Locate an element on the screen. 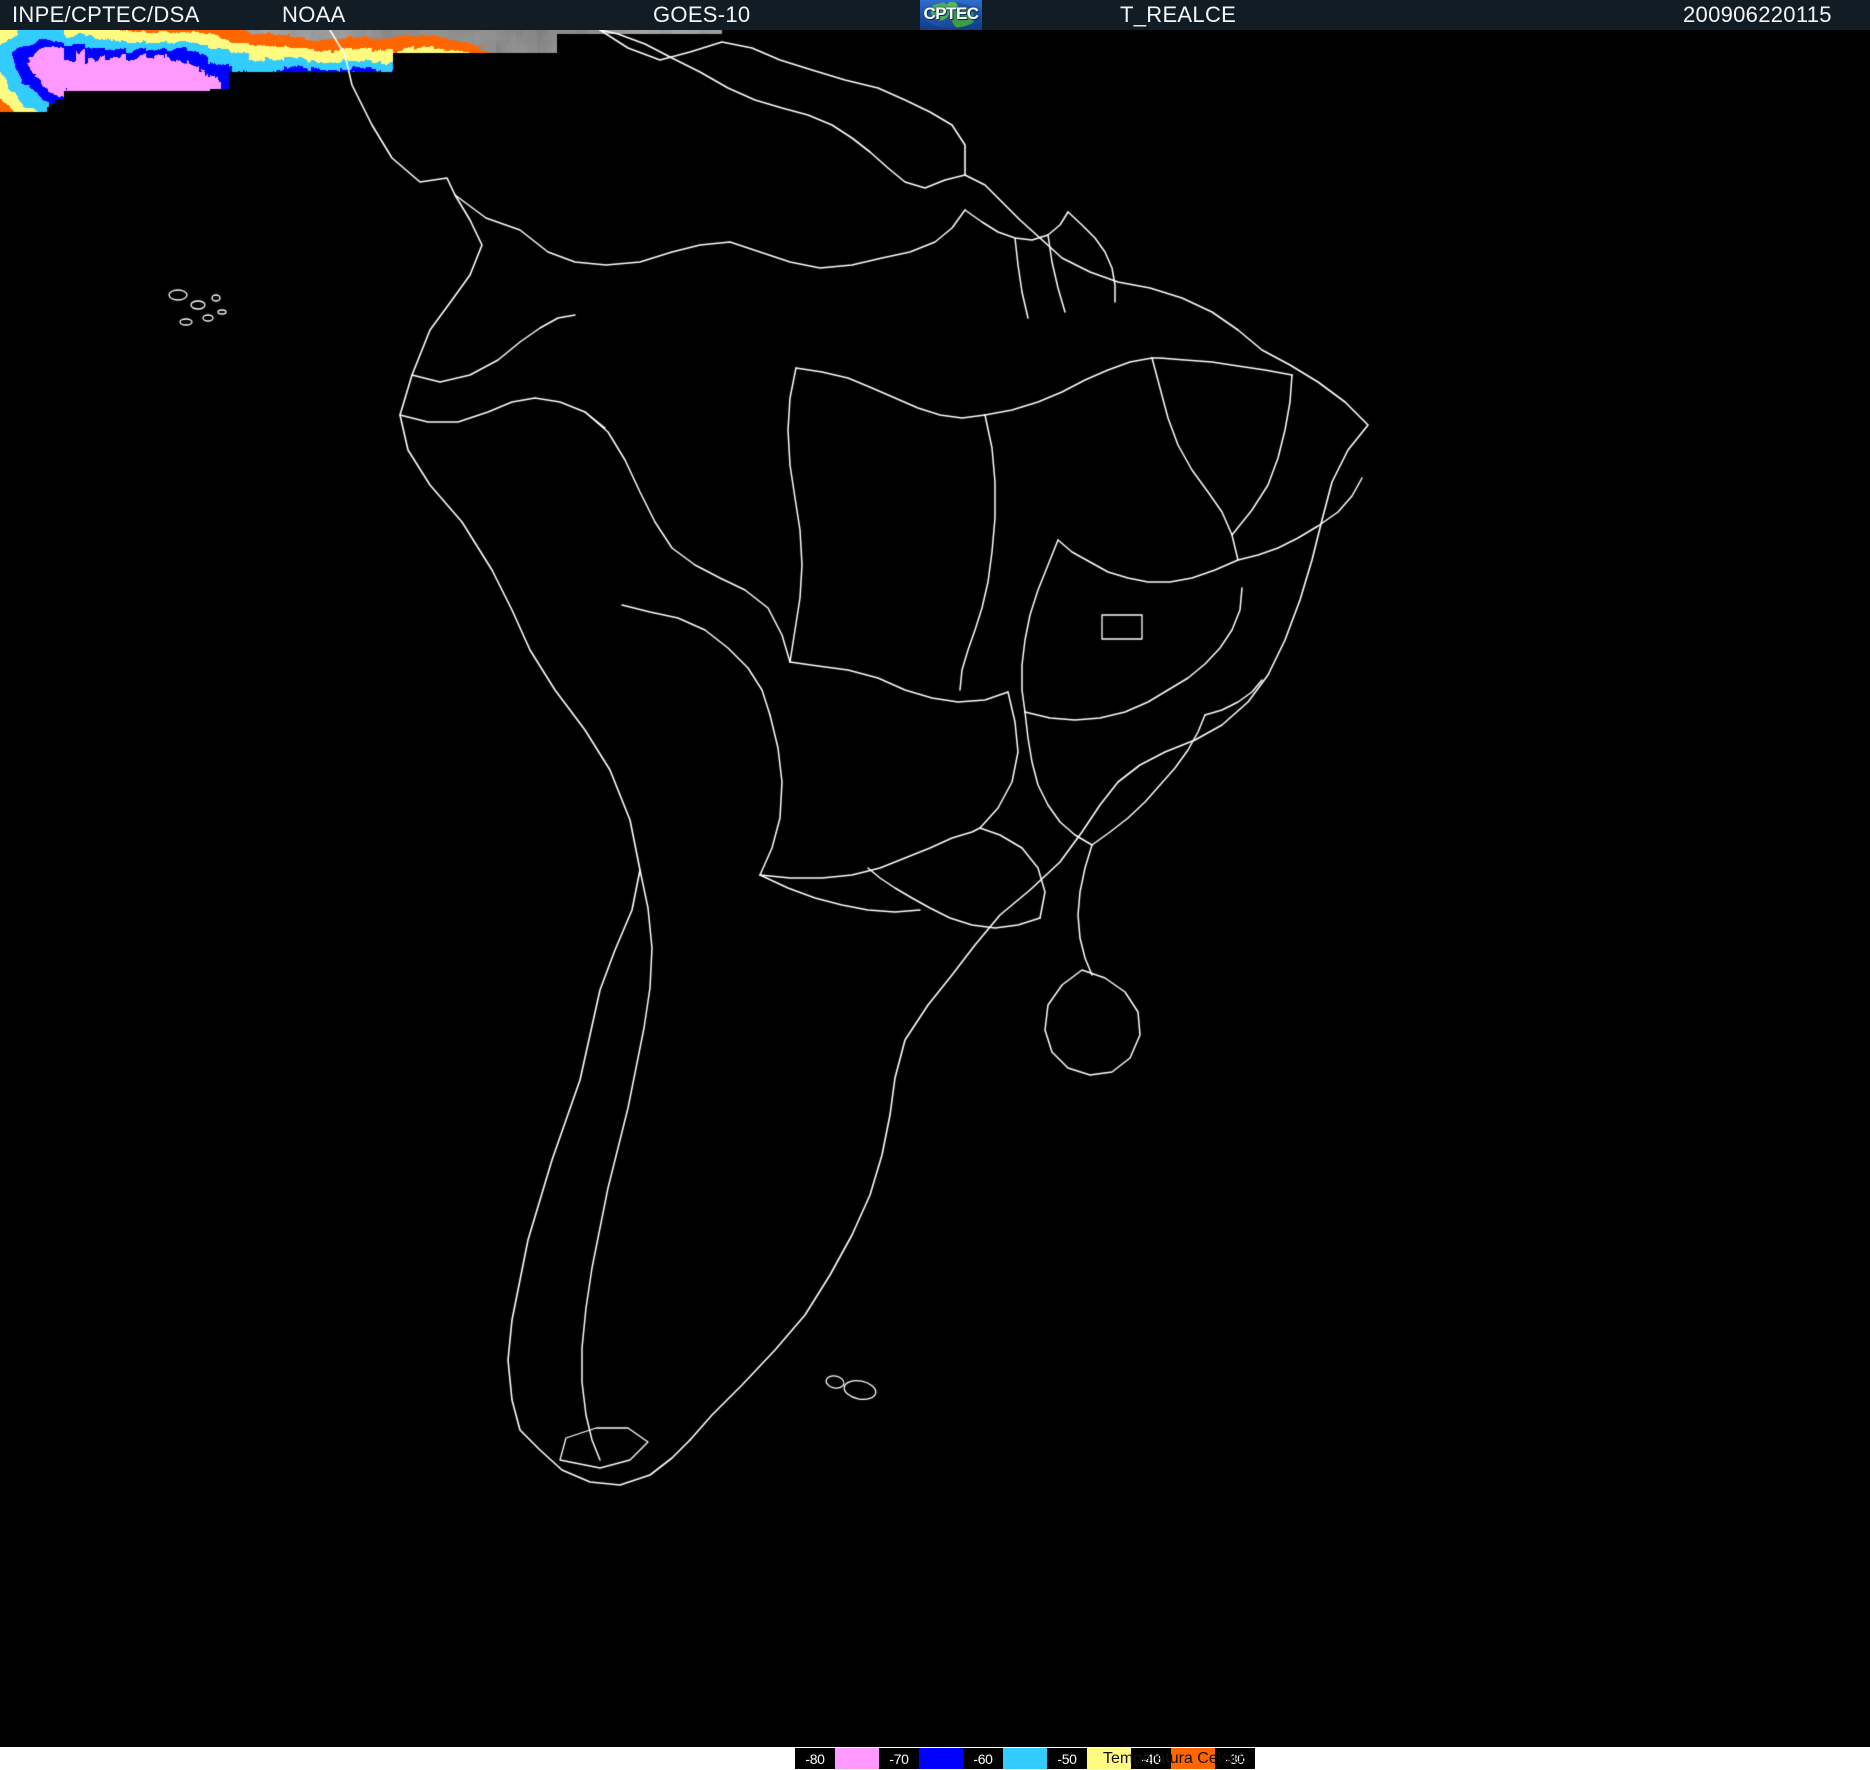  colorbar-tick-minus80: -80 is located at coordinates (815, 1758).